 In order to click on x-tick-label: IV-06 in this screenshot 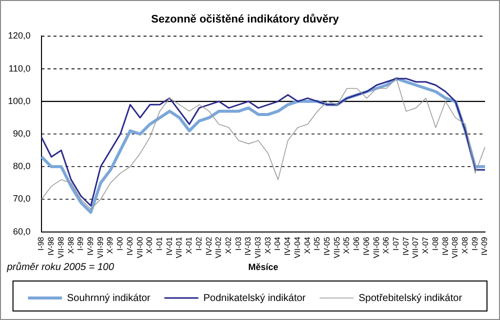, I will do `click(366, 246)`.